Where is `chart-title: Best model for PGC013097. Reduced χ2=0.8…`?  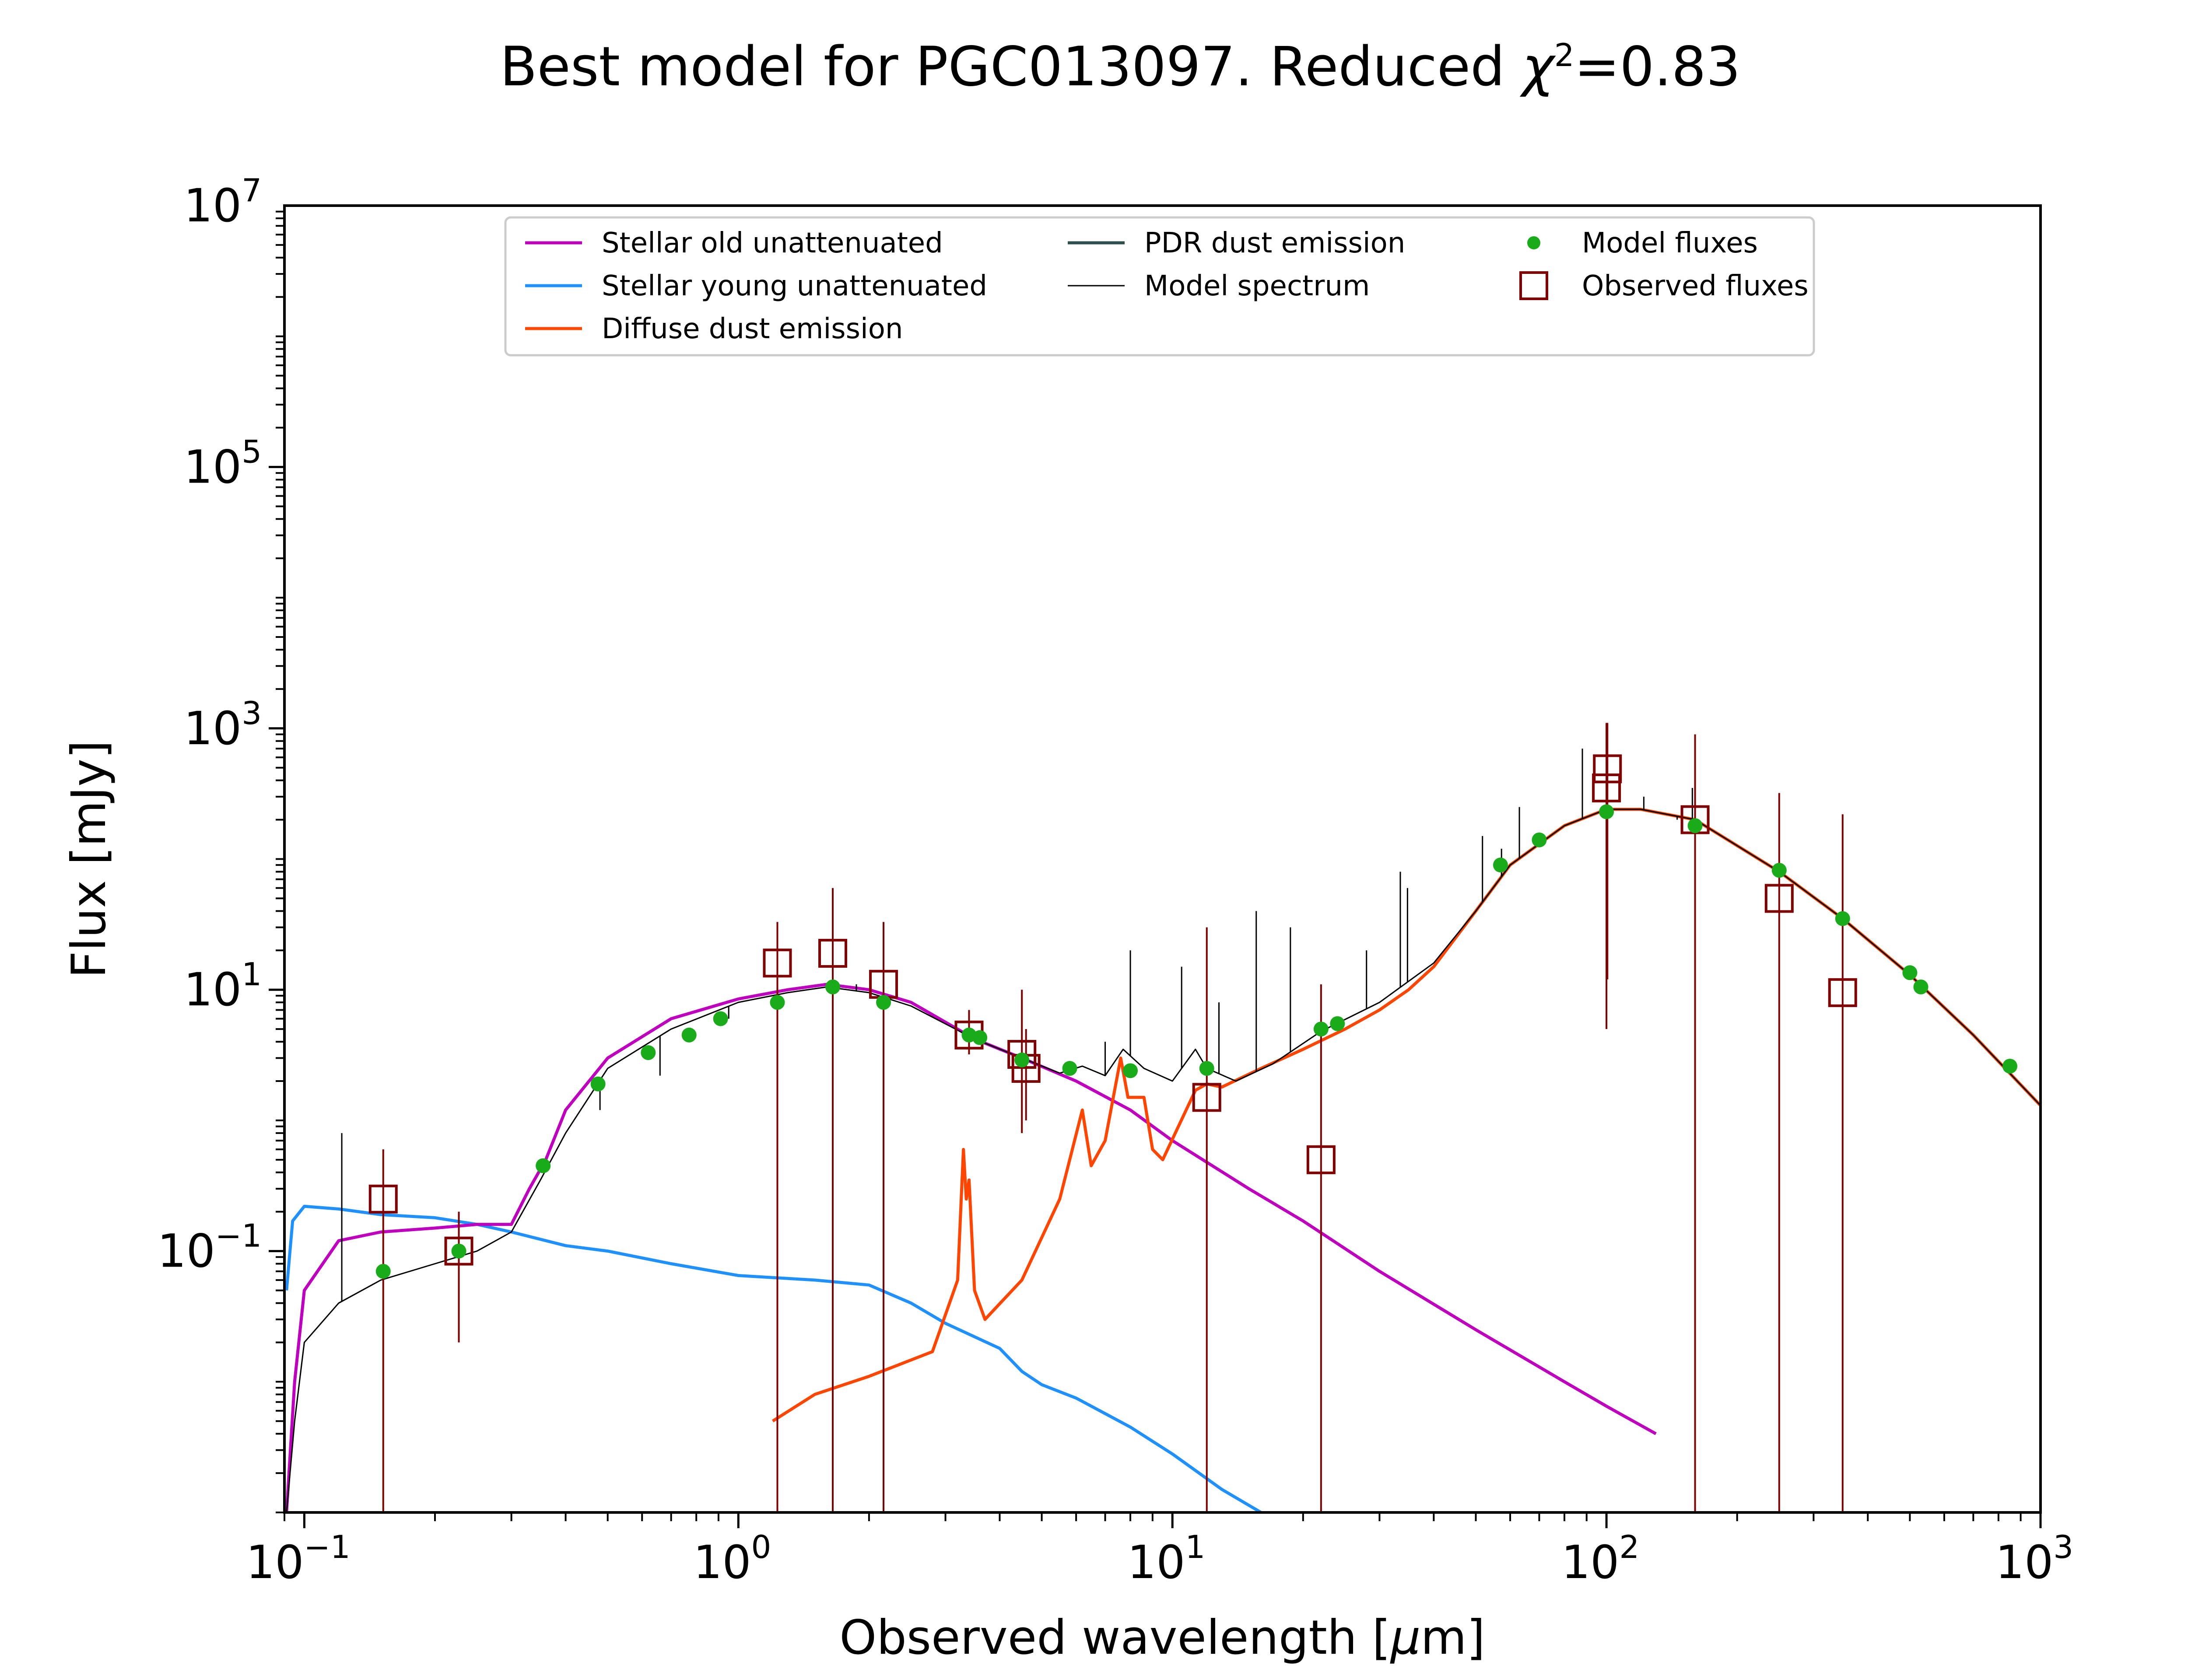
chart-title: Best model for PGC013097. Reduced χ2=0.8… is located at coordinates (1120, 66).